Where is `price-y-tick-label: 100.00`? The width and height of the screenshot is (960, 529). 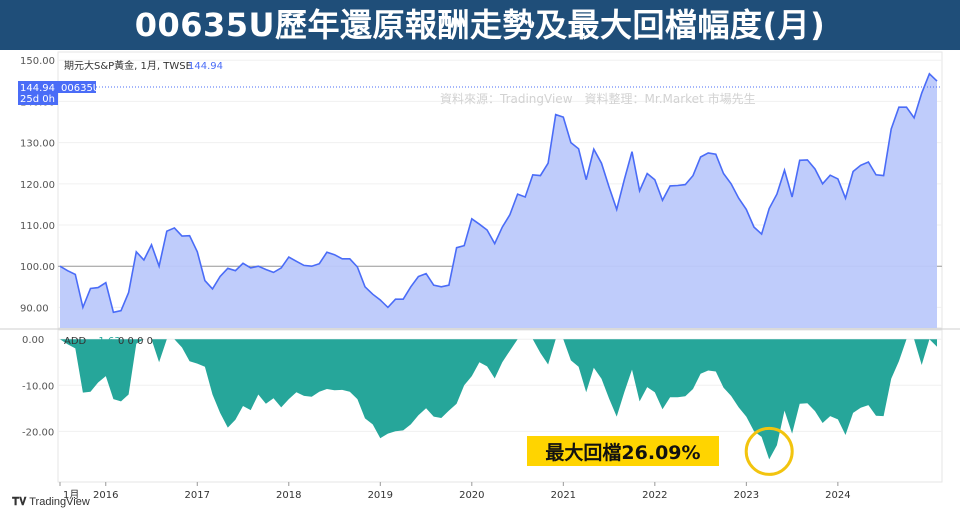 price-y-tick-label: 100.00 is located at coordinates (37, 267).